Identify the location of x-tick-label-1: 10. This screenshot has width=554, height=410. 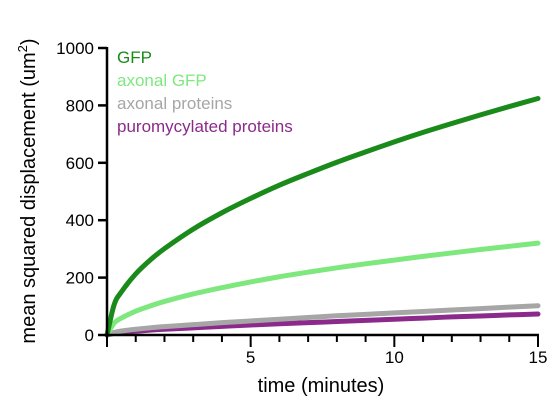
(394, 357).